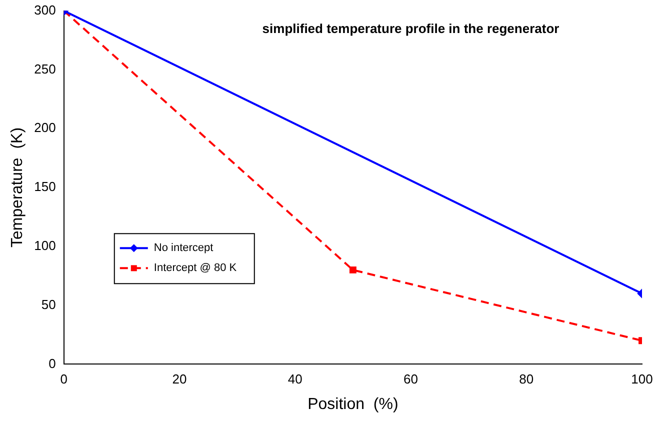  What do you see at coordinates (353, 404) in the screenshot?
I see `x-axis-title: Position (%)` at bounding box center [353, 404].